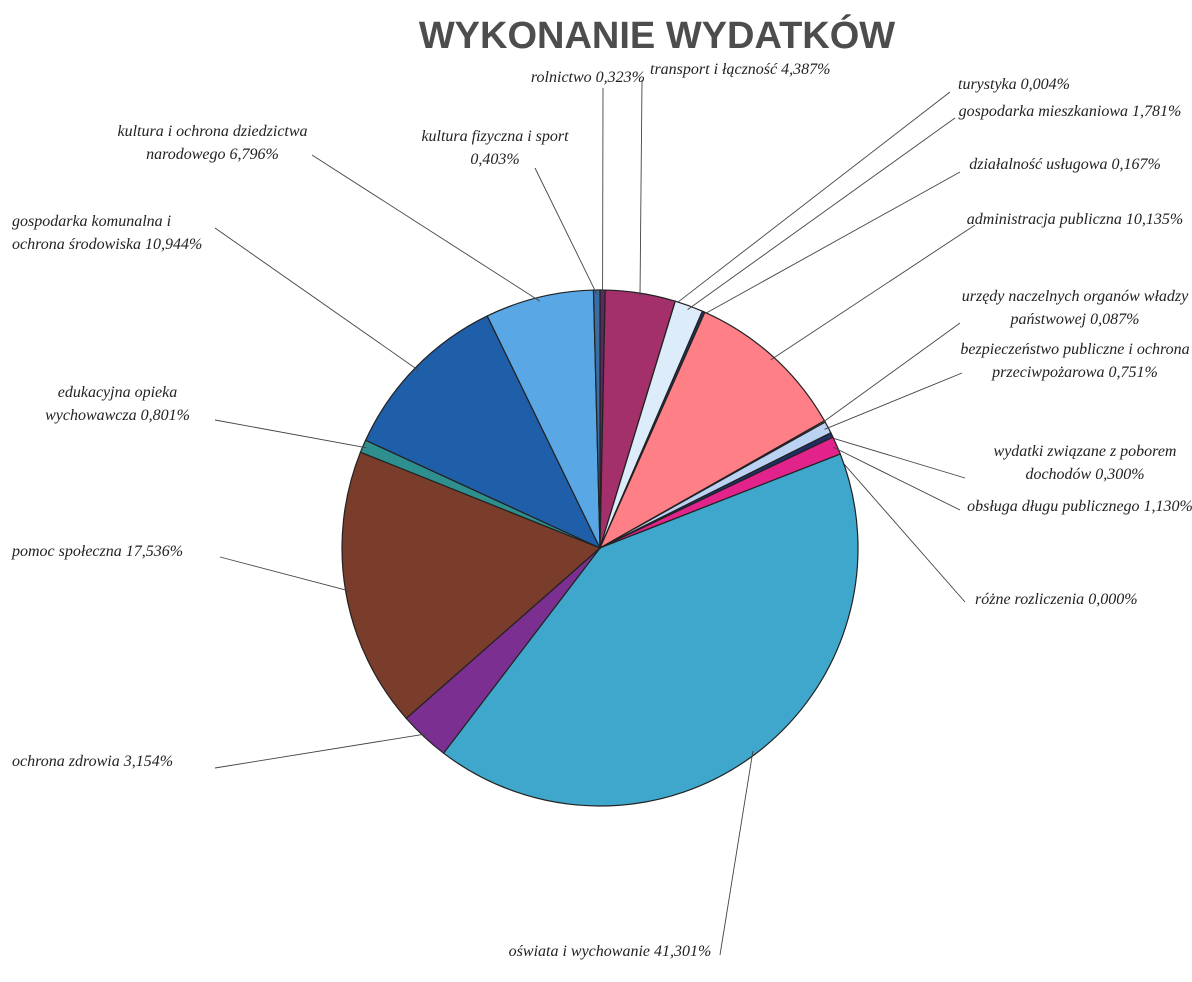  What do you see at coordinates (1133, 372) in the screenshot?
I see `value-label: 0,751%` at bounding box center [1133, 372].